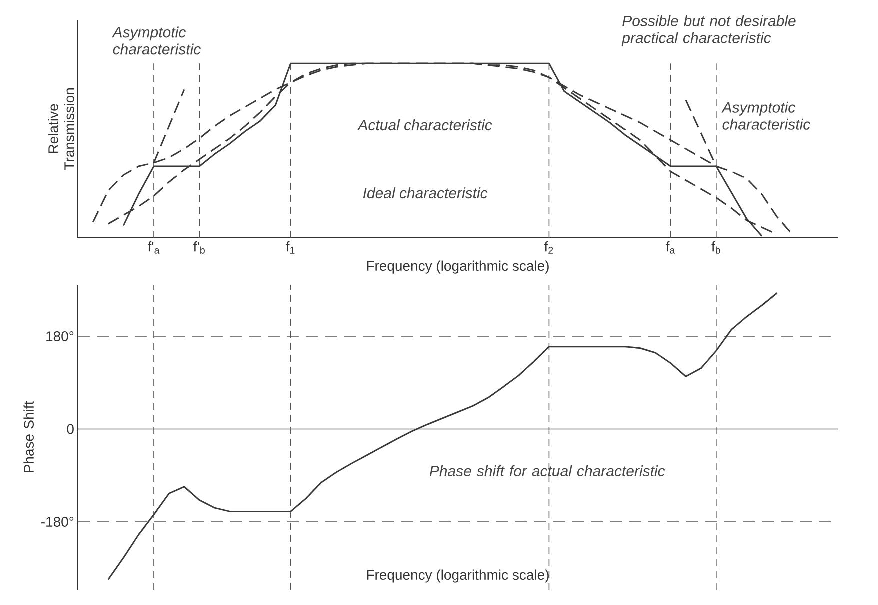 Image resolution: width=878 pixels, height=605 pixels. What do you see at coordinates (716, 248) in the screenshot?
I see `x-tick-label: f$_{b}$` at bounding box center [716, 248].